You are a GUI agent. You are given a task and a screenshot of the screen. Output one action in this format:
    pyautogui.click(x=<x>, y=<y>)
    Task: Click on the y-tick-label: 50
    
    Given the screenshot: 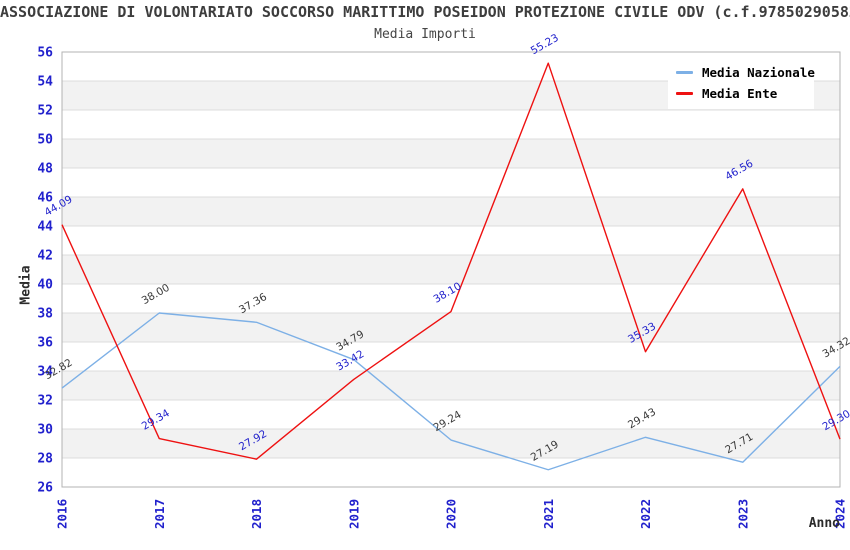 What is the action you would take?
    pyautogui.click(x=45, y=140)
    